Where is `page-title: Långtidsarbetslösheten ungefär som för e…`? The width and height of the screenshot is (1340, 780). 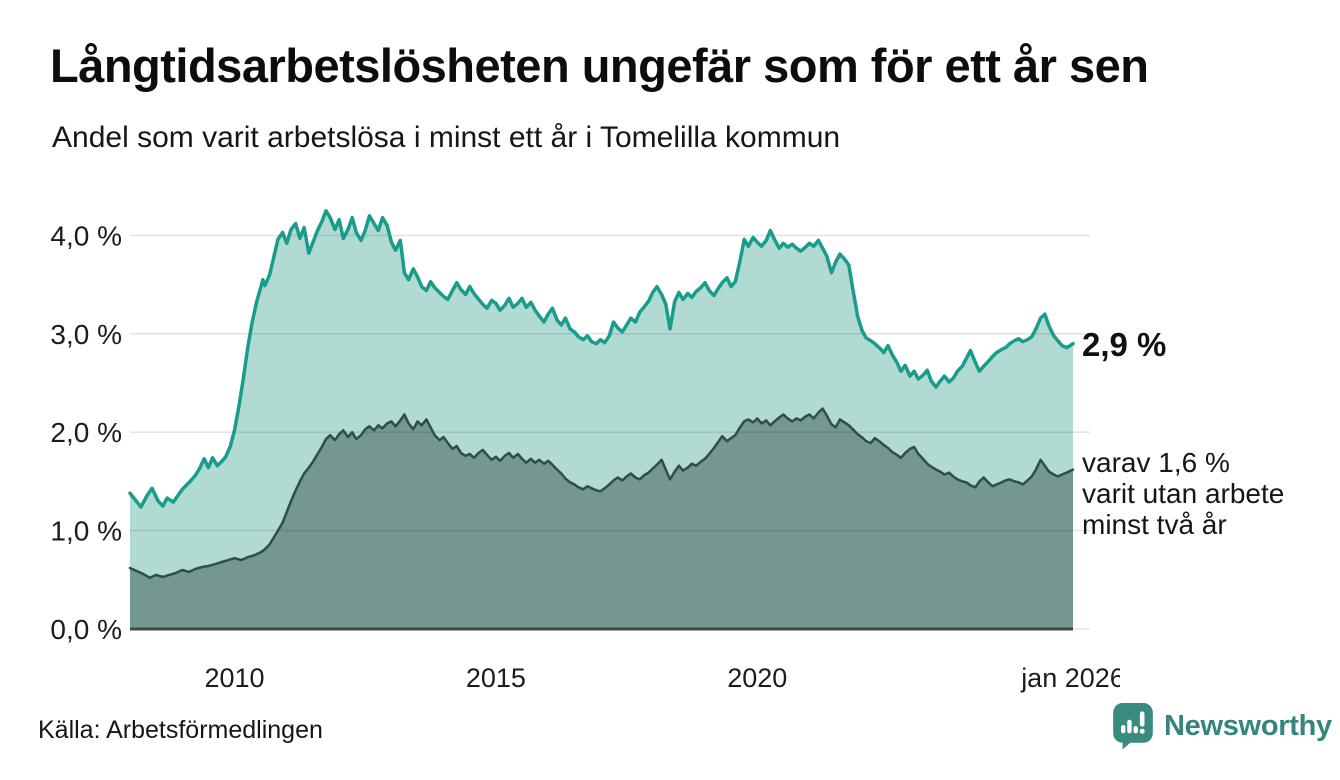 page-title: Långtidsarbetslösheten ungefär som för e… is located at coordinates (599, 65).